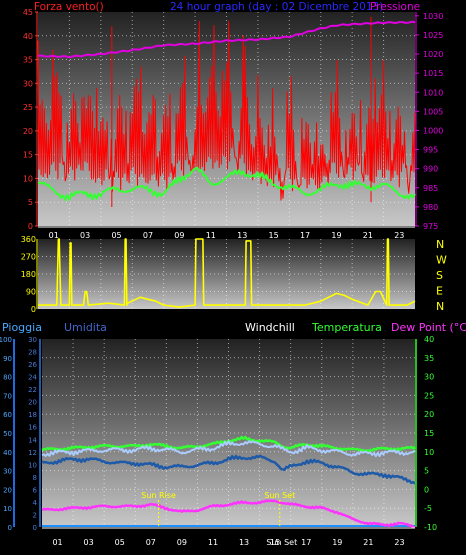 The height and width of the screenshot is (555, 466). Describe the element at coordinates (35, 490) in the screenshot. I see `humidity-y-tick-label: 6` at that location.